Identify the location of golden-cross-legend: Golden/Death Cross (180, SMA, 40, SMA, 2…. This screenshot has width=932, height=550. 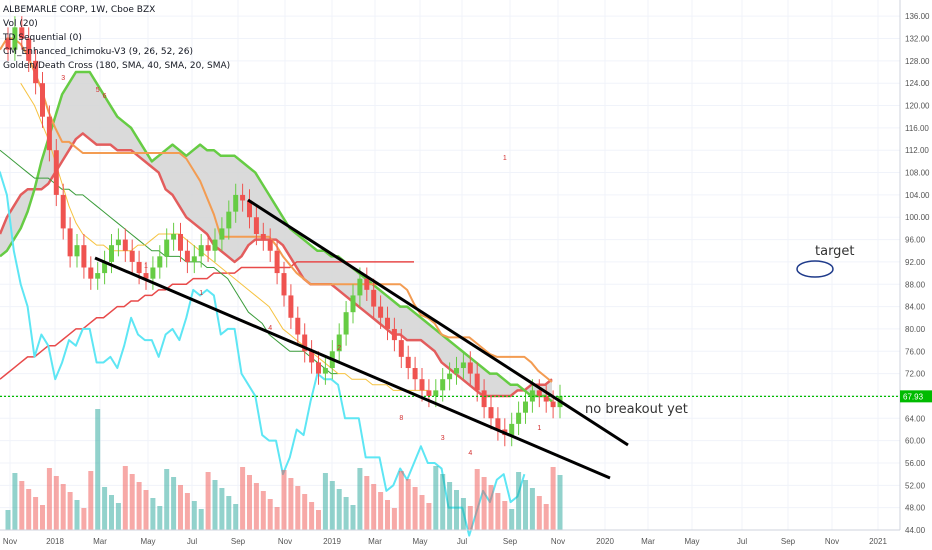
(117, 66).